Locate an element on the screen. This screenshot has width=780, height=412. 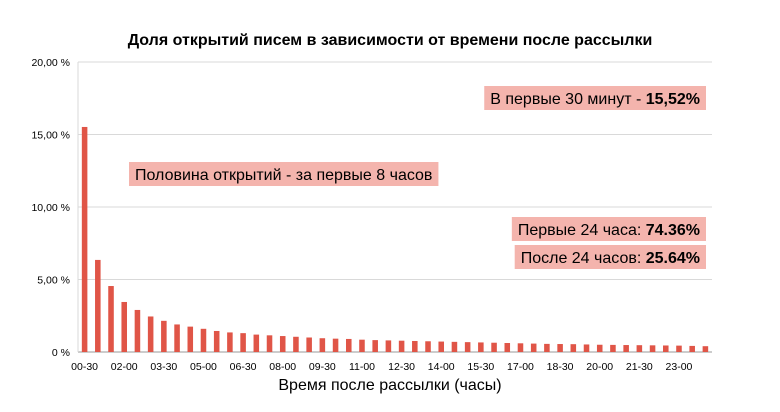
x-tick-label: 23-00 is located at coordinates (679, 367).